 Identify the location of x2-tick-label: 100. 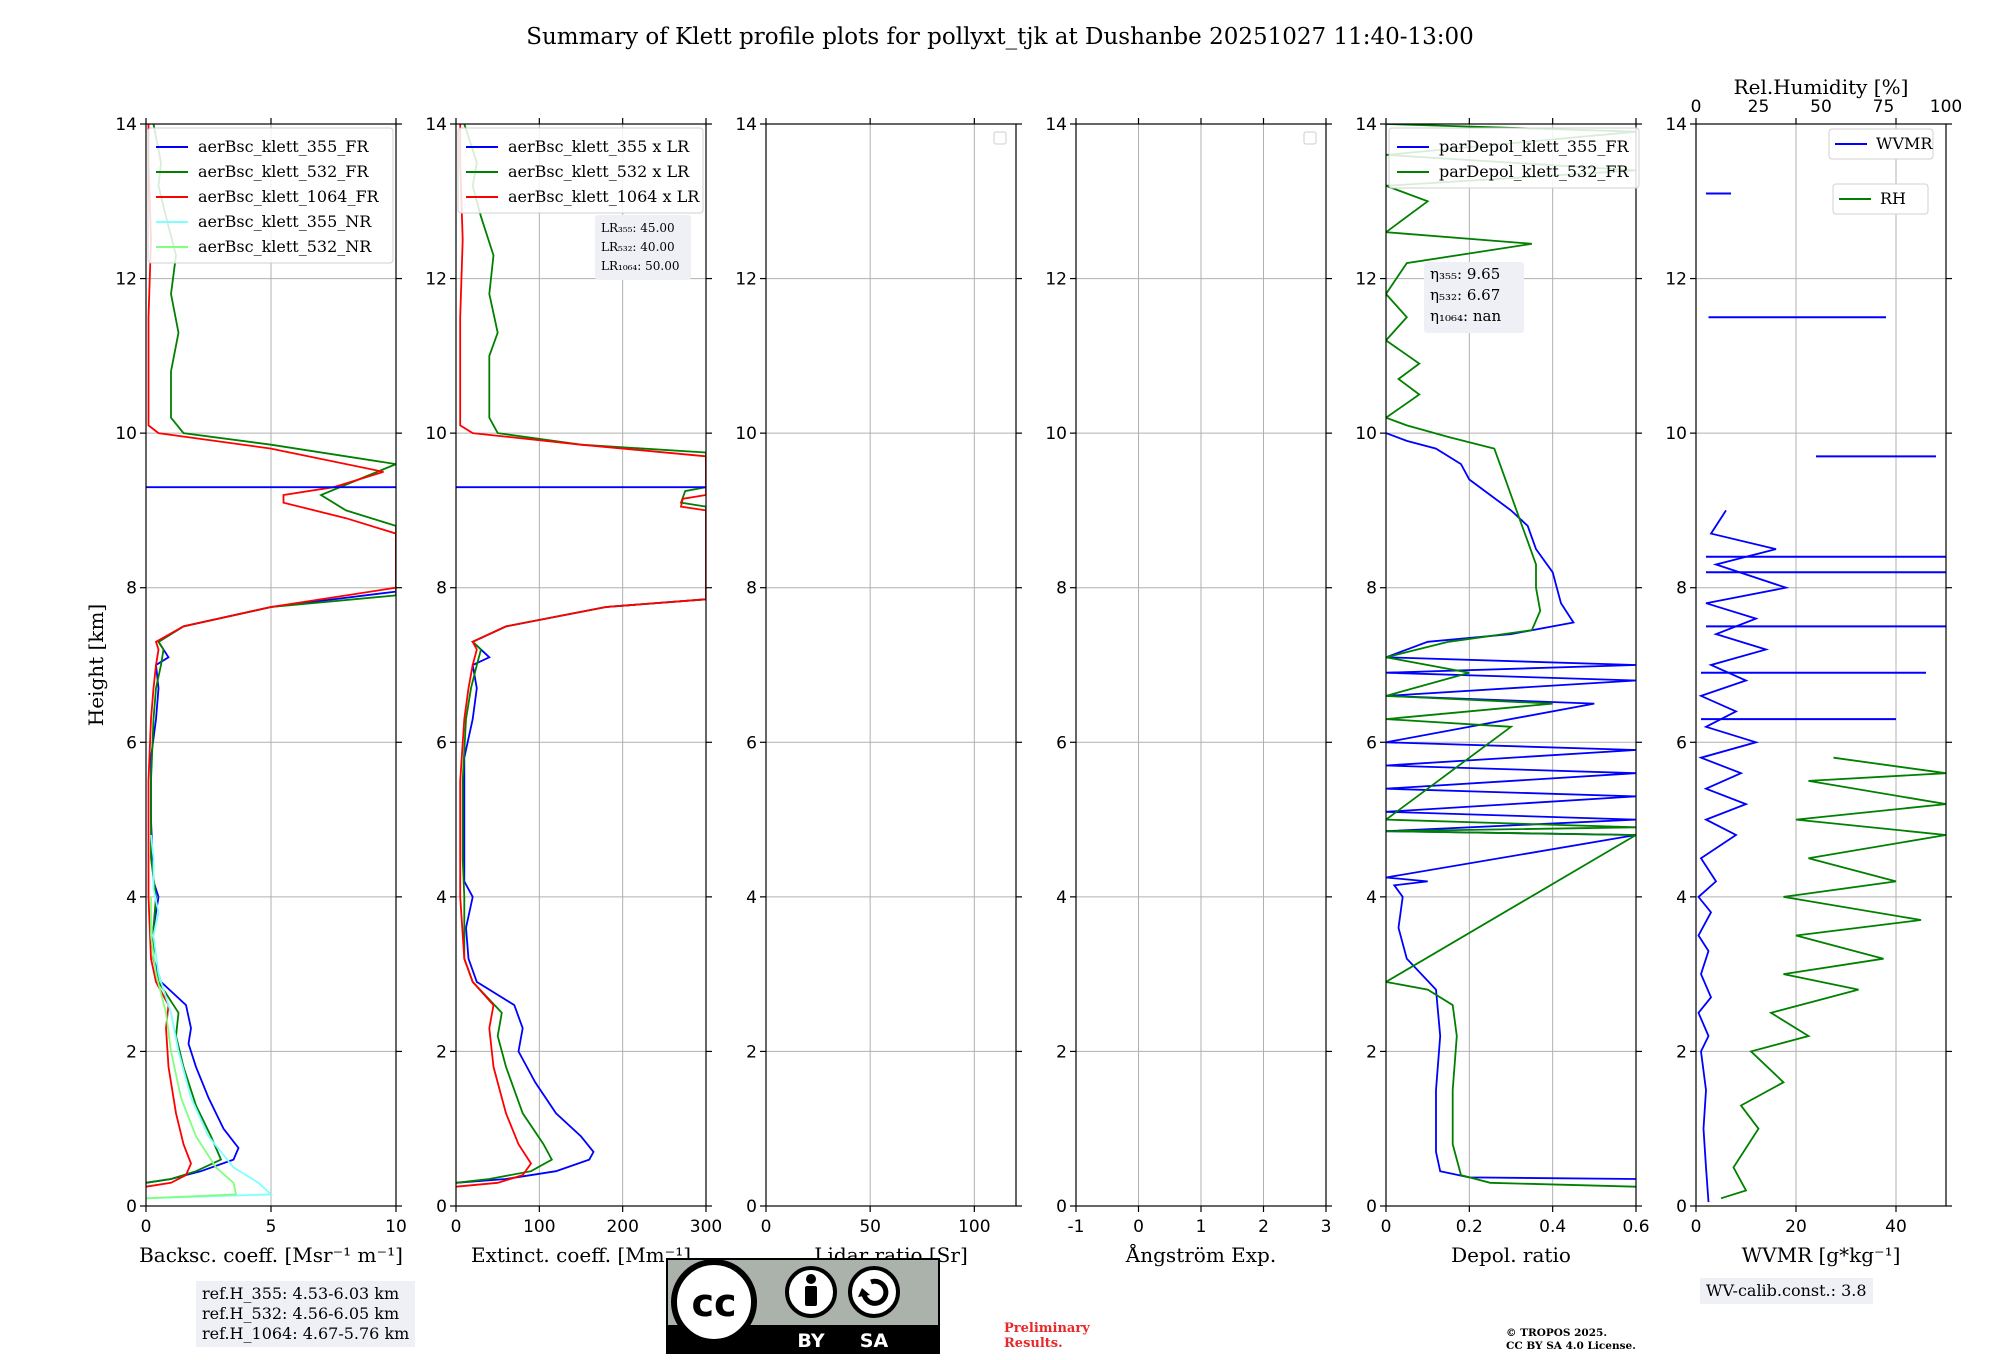
(1946, 107).